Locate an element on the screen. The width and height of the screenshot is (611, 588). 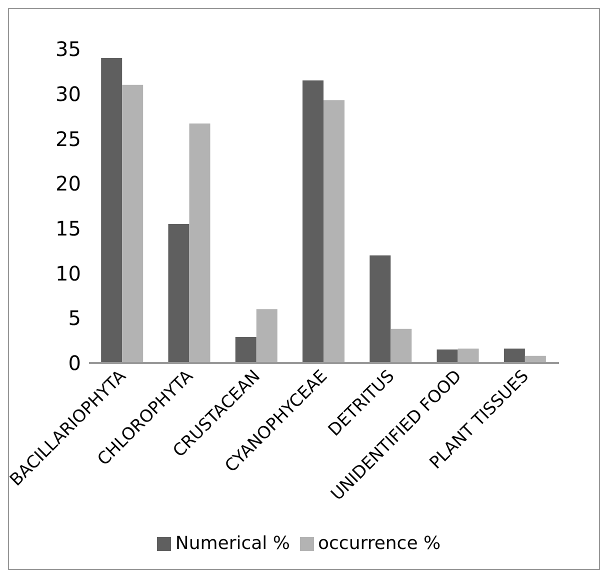
legend-label: Numerical % is located at coordinates (232, 543).